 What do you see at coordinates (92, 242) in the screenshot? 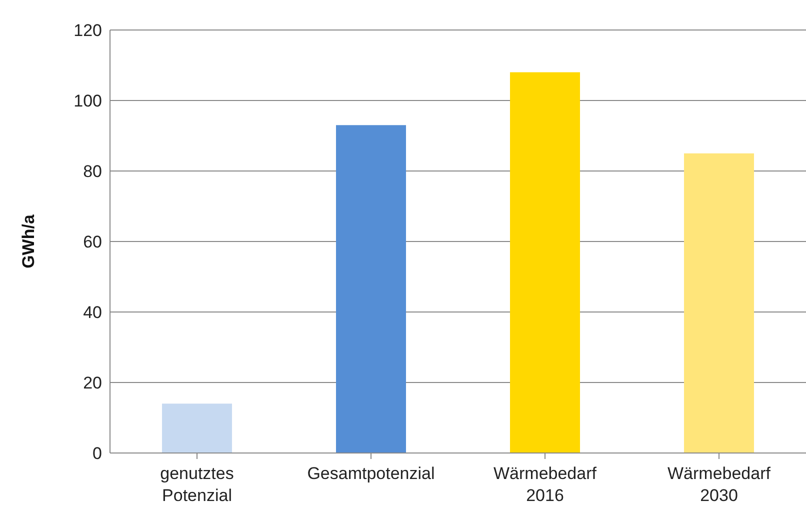
I see `y-tick-label: 60` at bounding box center [92, 242].